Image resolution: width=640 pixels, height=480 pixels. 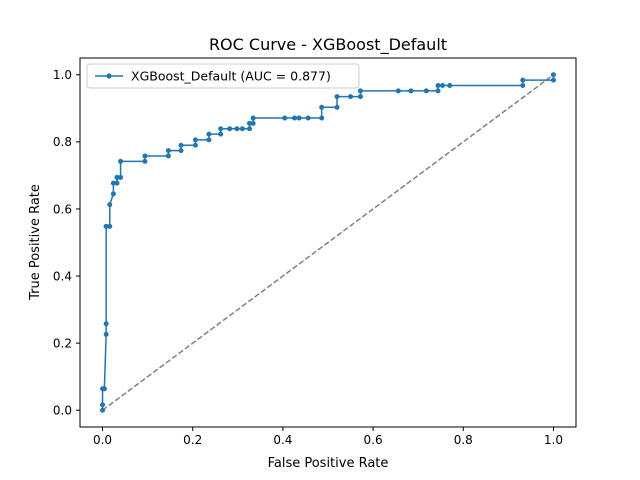 What do you see at coordinates (282, 440) in the screenshot?
I see `x-tick-label: 0.4` at bounding box center [282, 440].